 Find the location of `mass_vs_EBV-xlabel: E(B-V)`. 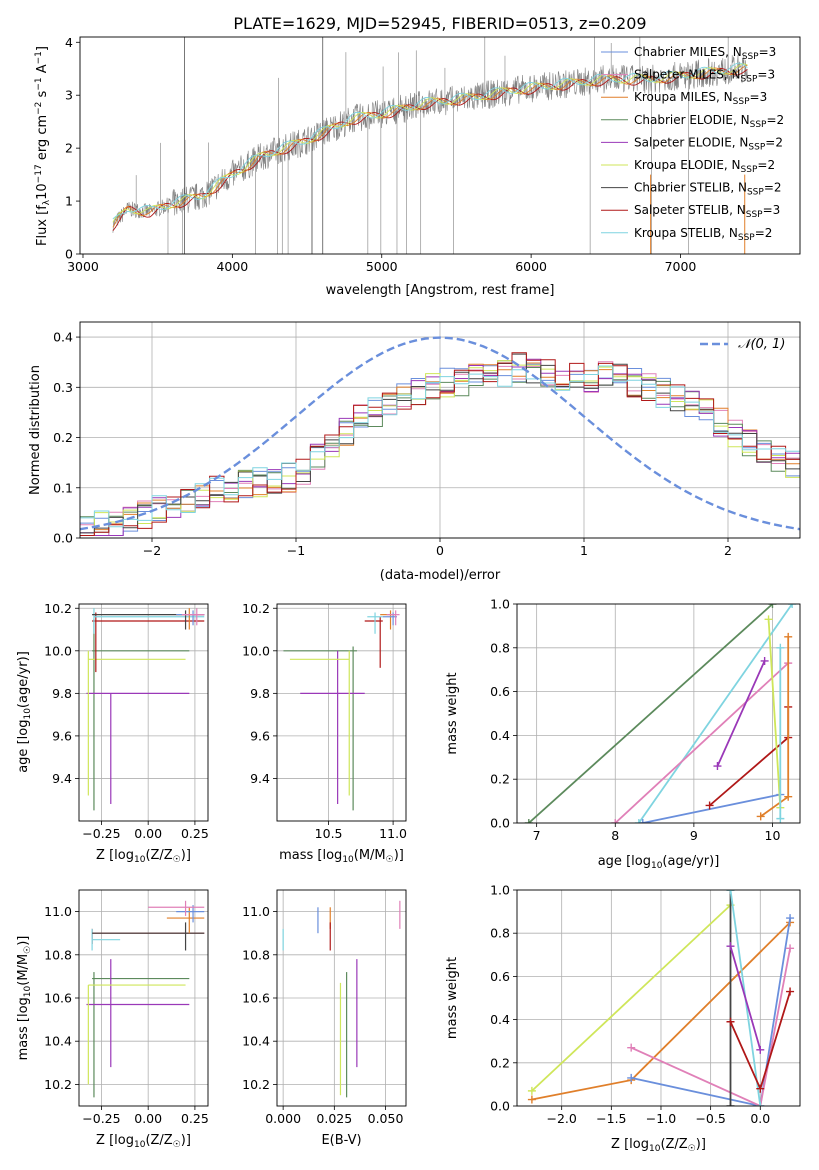

mass_vs_EBV-xlabel: E(B-V) is located at coordinates (341, 1140).